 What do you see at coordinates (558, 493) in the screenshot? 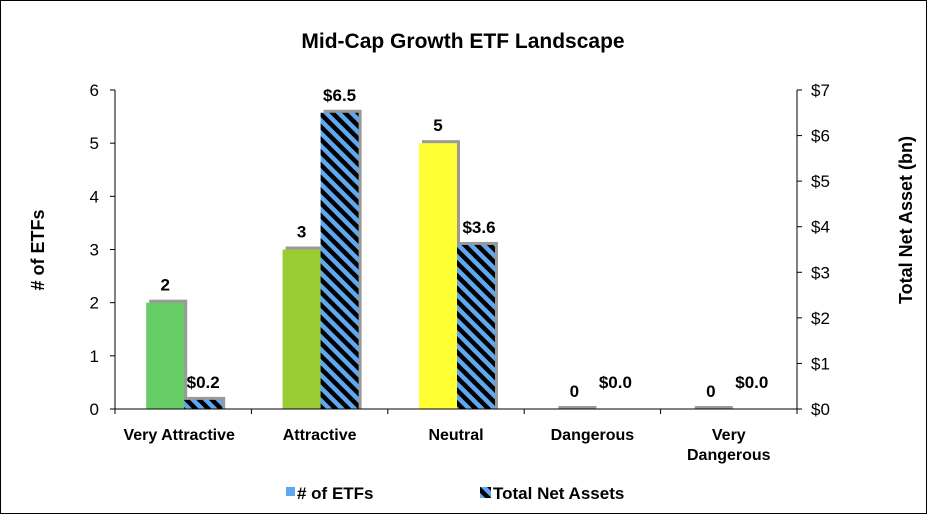
I see `legend-label-assets: Total Net Assets` at bounding box center [558, 493].